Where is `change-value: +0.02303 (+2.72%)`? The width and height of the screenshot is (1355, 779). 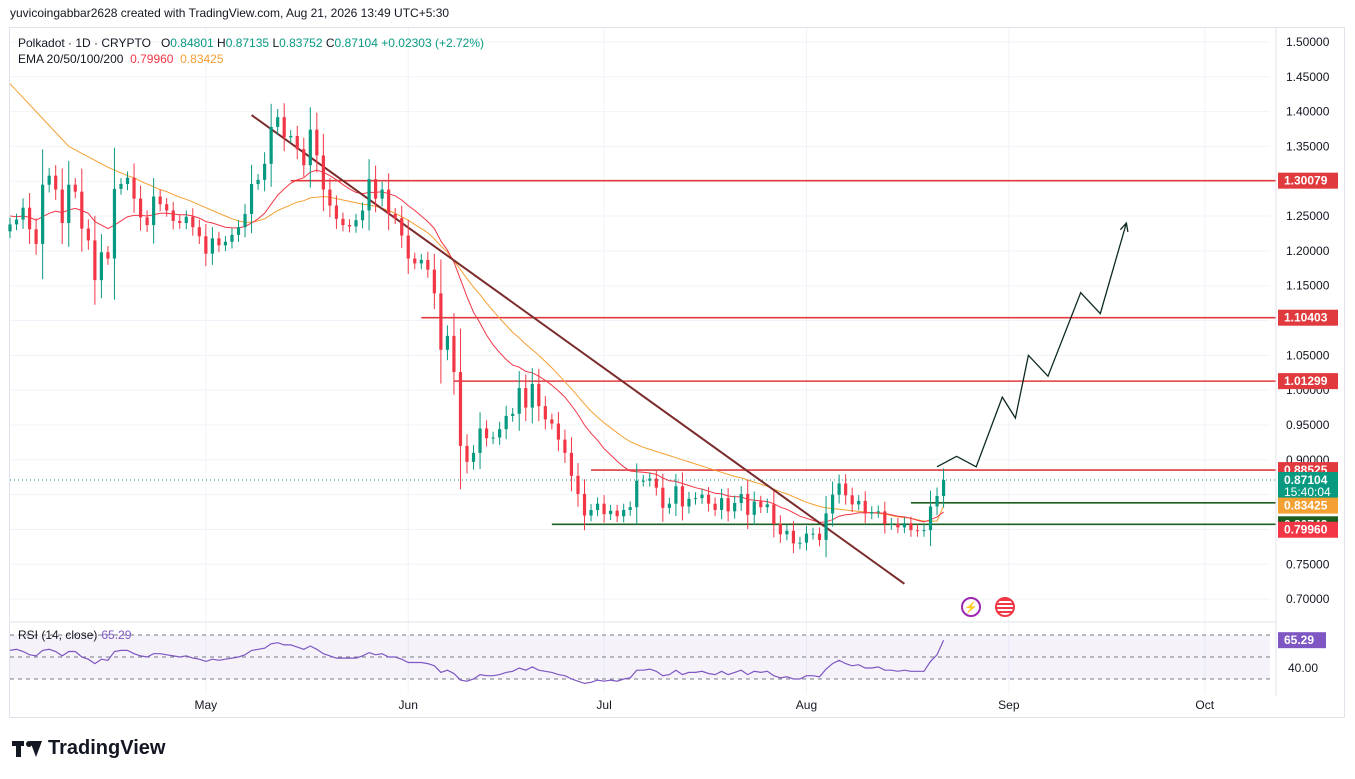
change-value: +0.02303 (+2.72%) is located at coordinates (433, 43).